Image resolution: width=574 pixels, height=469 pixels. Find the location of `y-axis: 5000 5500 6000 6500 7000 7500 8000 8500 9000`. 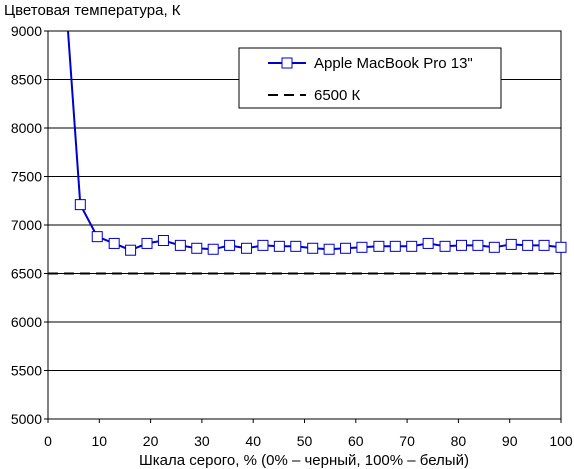

y-axis: 5000 5500 6000 6500 7000 7500 8000 8500 9000 is located at coordinates (29, 225).